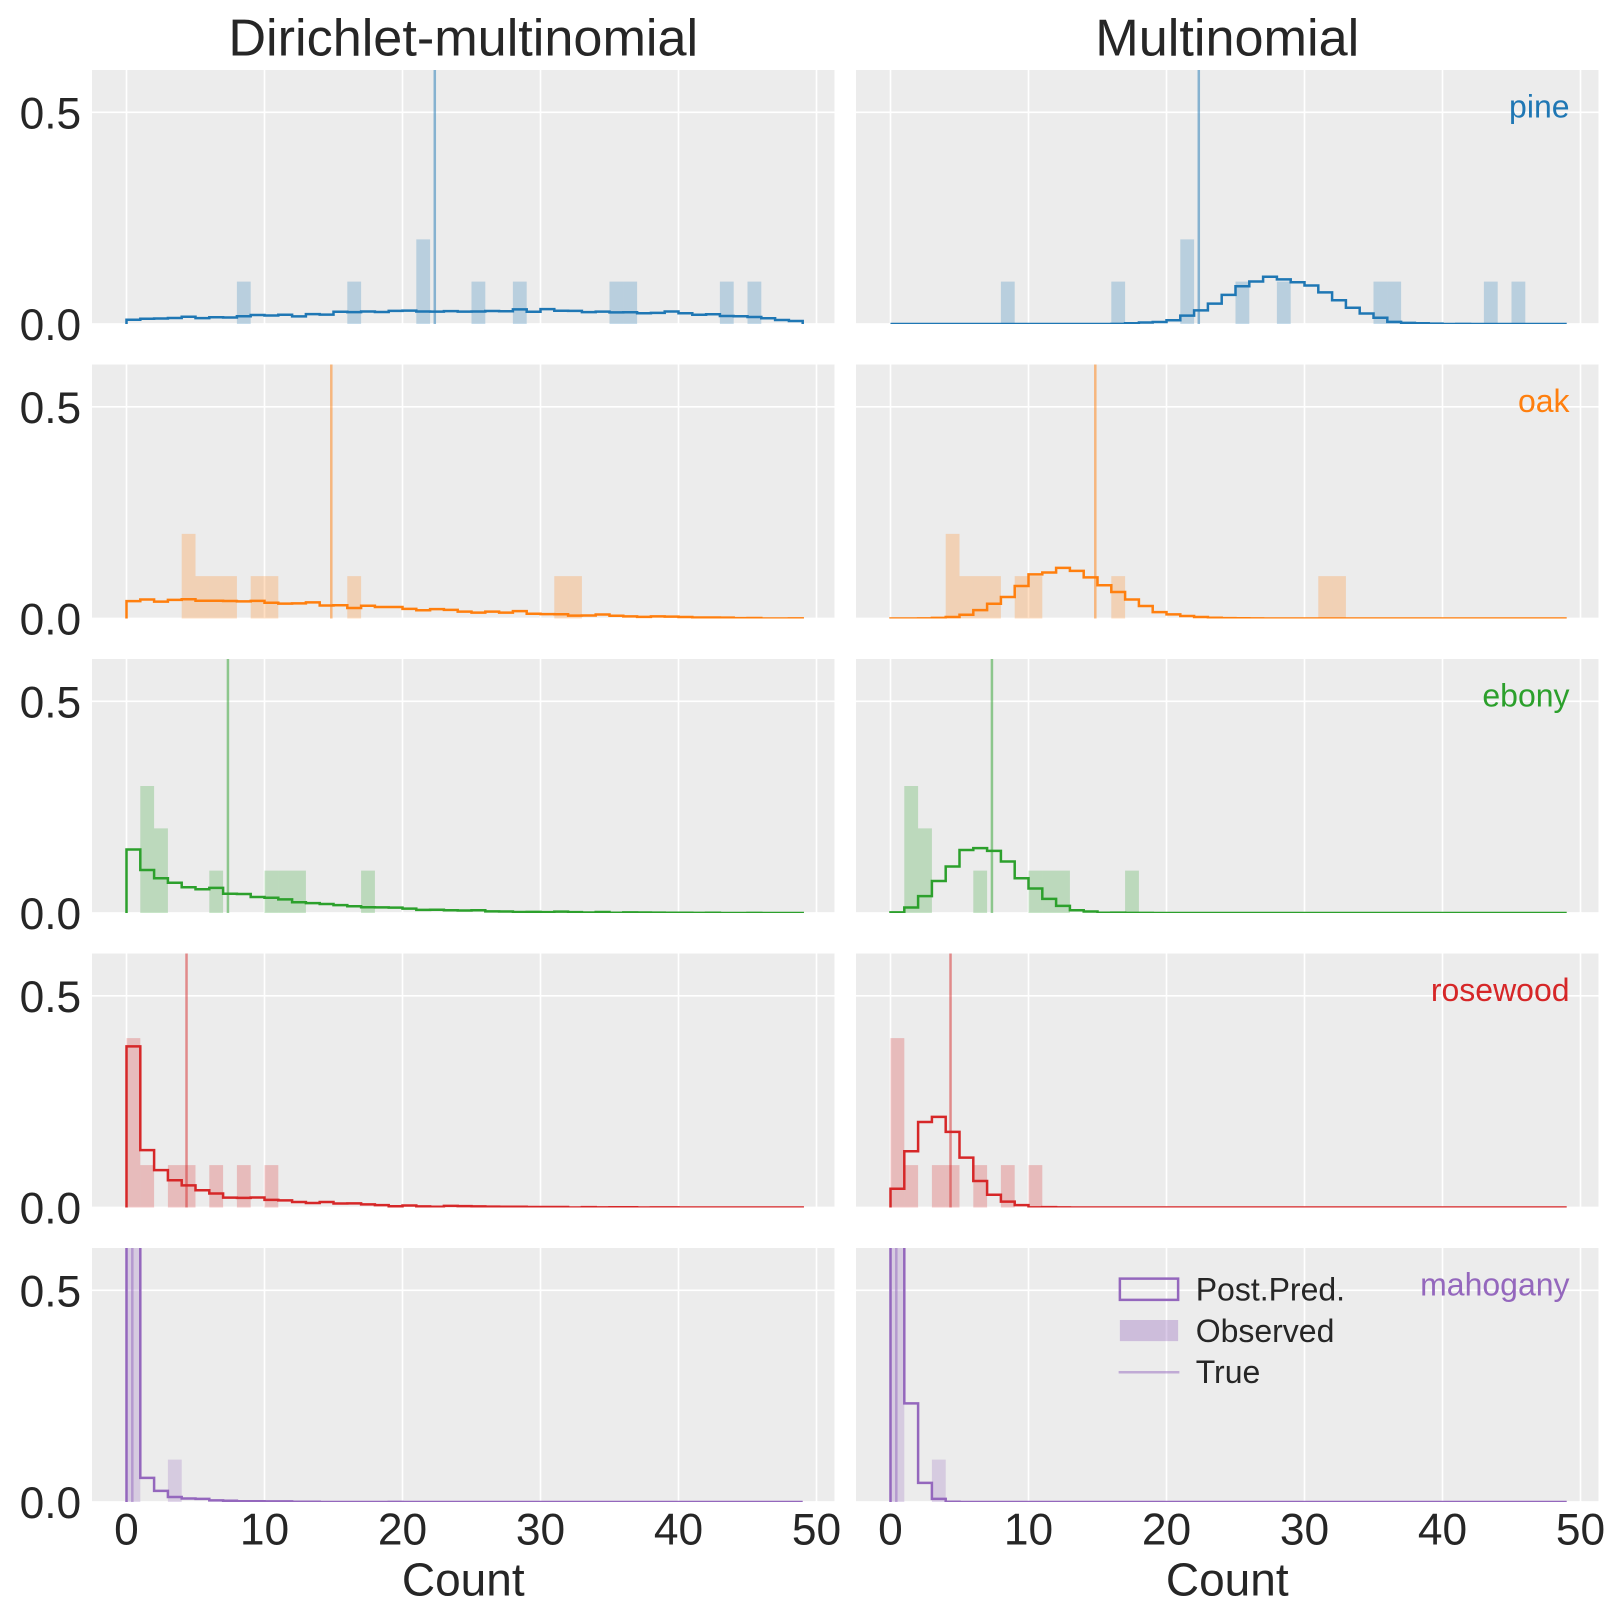  I want to click on svg-text: mahogany, so click(1494, 1285).